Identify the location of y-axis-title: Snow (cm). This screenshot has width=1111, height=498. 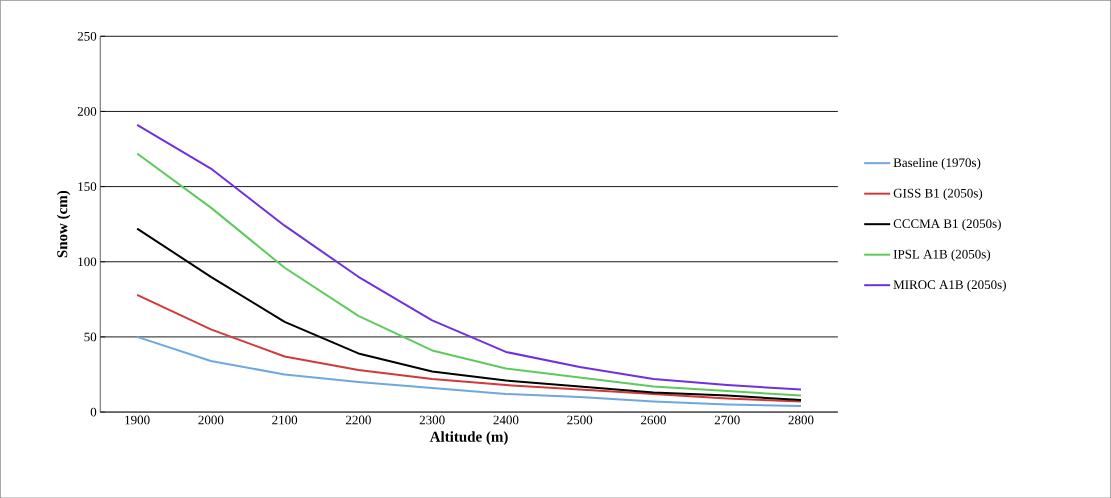
(63, 224).